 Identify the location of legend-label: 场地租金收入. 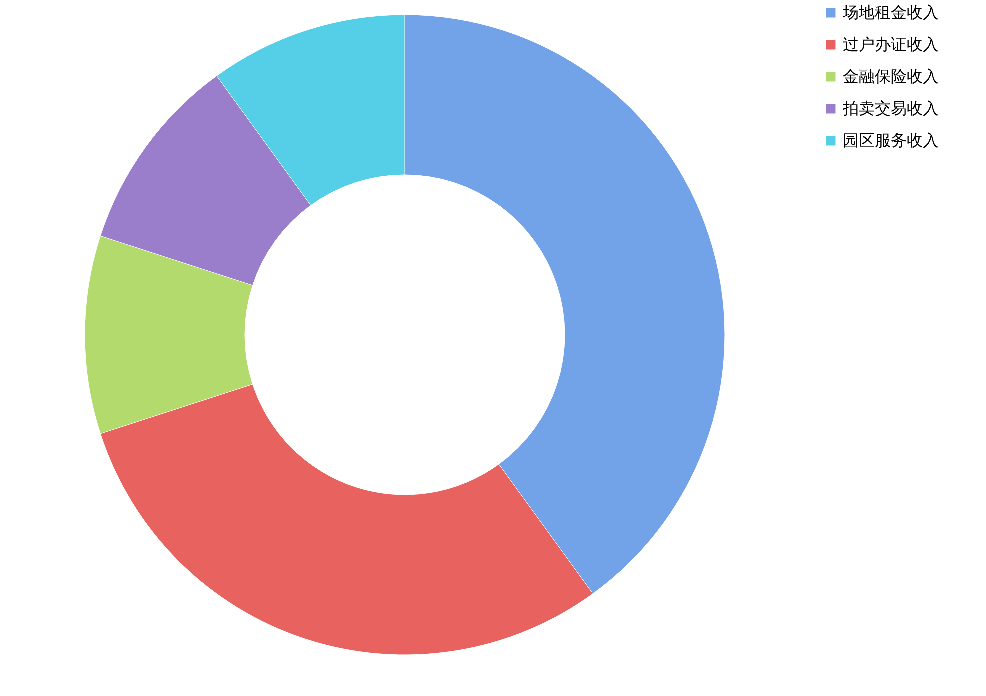
(890, 12).